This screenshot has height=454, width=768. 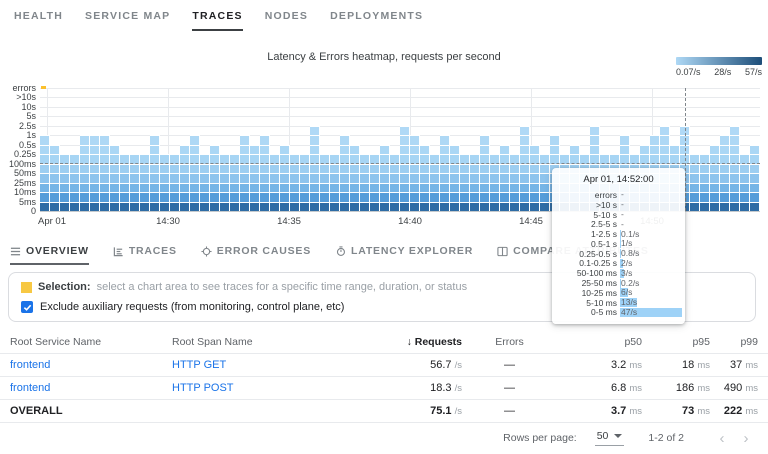 I want to click on top-tab-health: HEALTH, so click(x=39, y=16).